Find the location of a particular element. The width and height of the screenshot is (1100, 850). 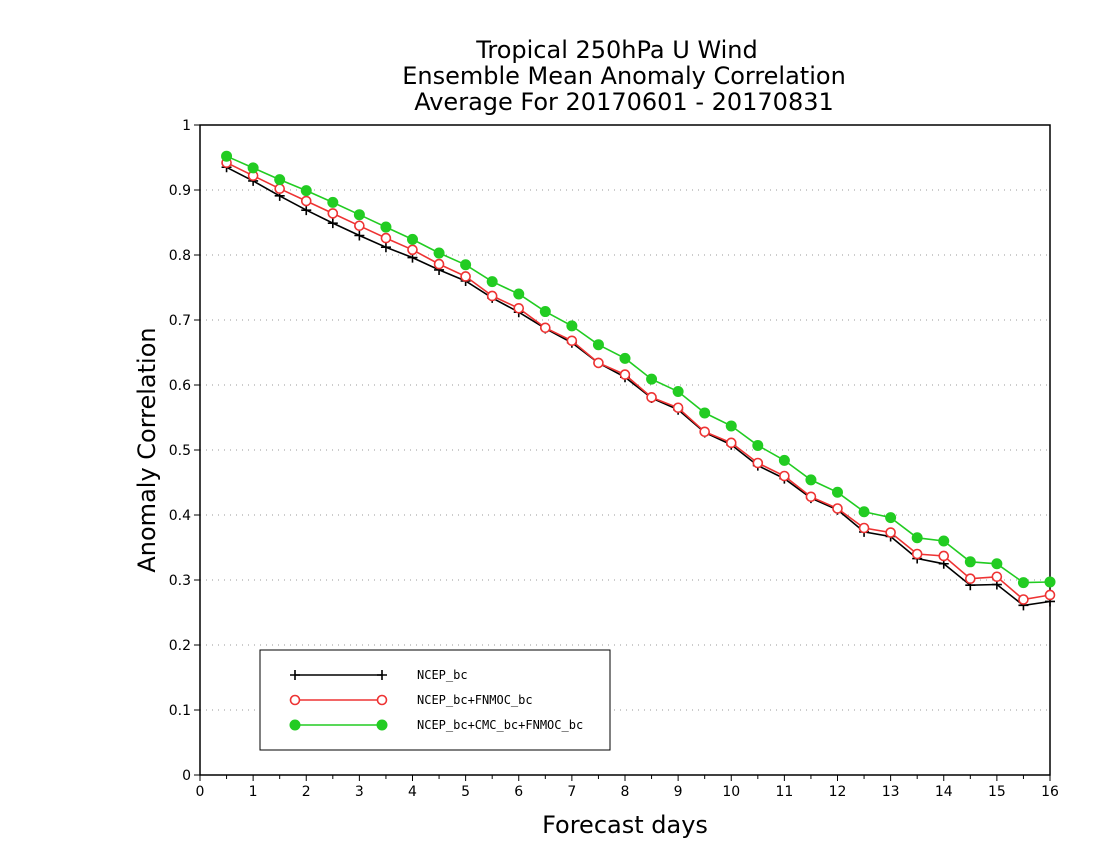

chart-title-line-2: Ensemble Mean Anomaly Correlation is located at coordinates (624, 76).